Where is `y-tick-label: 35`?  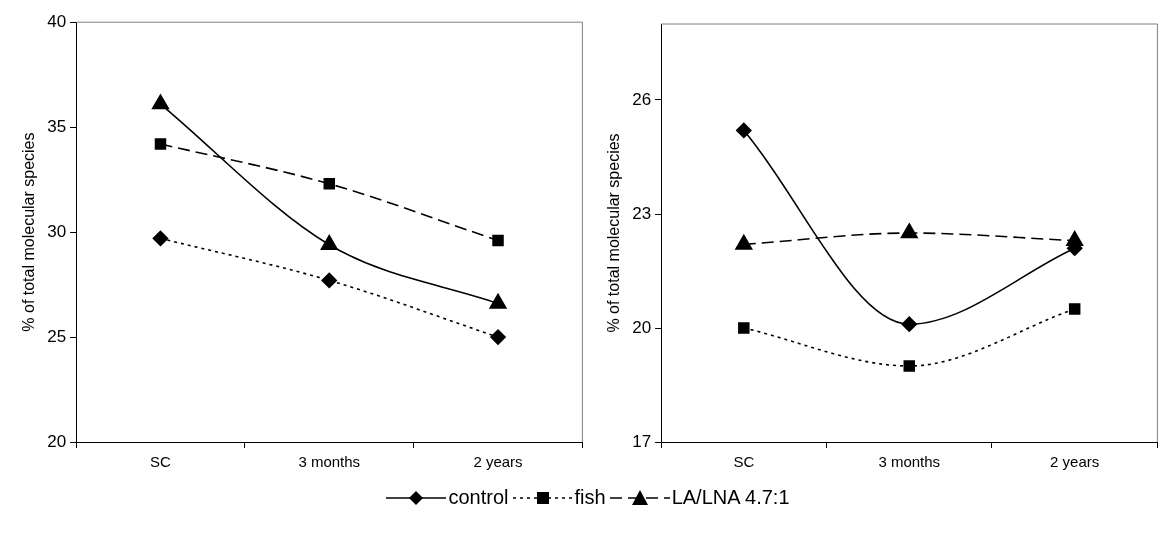 y-tick-label: 35 is located at coordinates (57, 126).